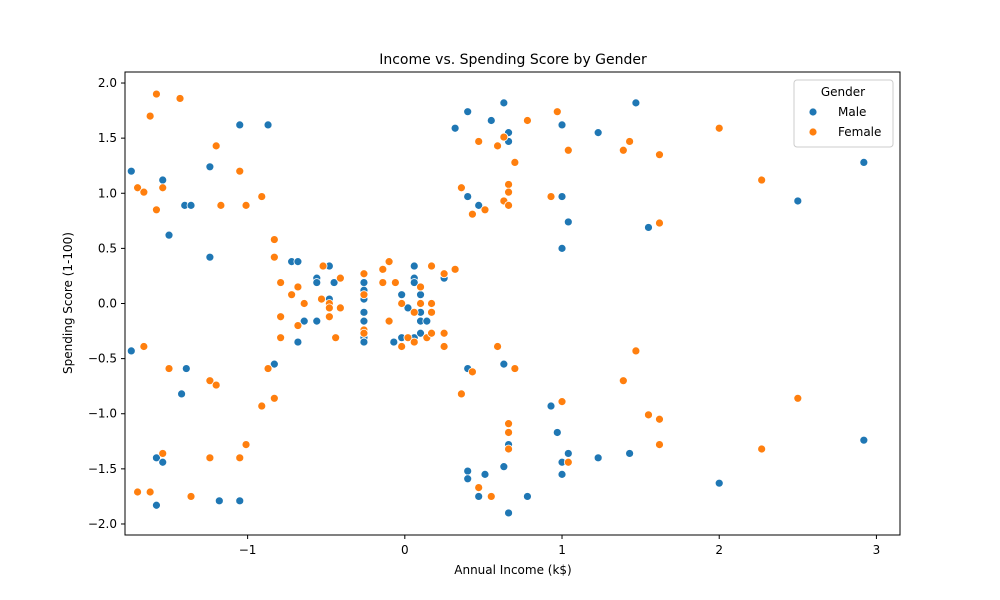 This screenshot has width=1000, height=600. I want to click on x-tick-label: 0, so click(405, 550).